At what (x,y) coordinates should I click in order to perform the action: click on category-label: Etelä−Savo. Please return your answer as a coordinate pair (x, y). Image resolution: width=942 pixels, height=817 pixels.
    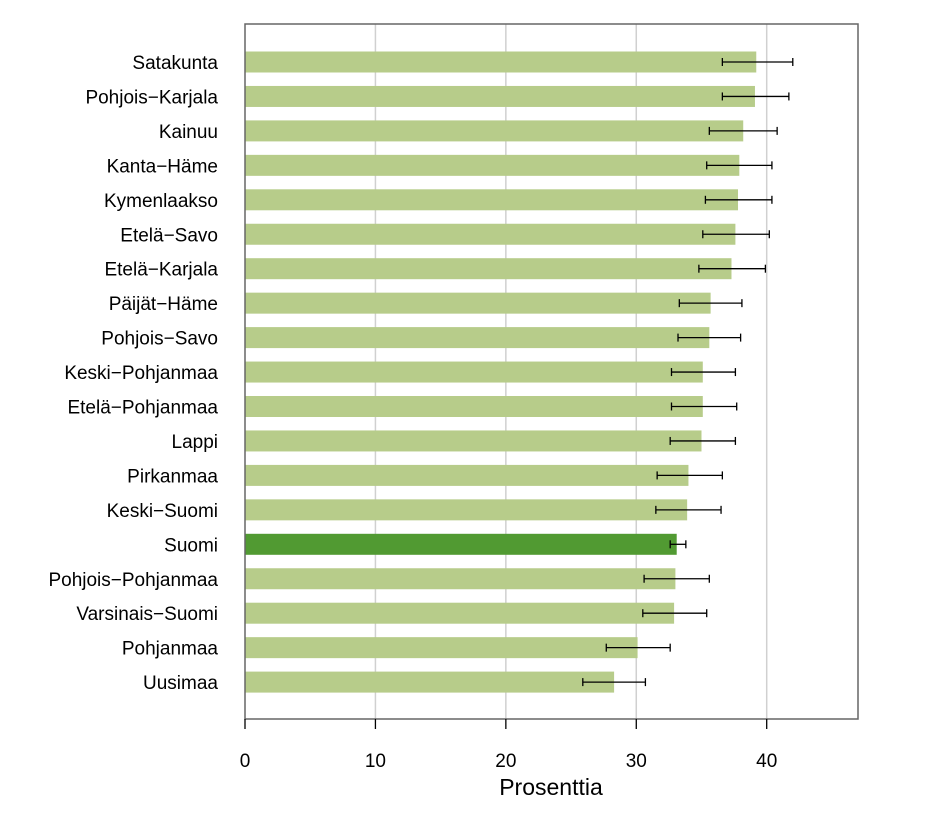
    Looking at the image, I should click on (169, 235).